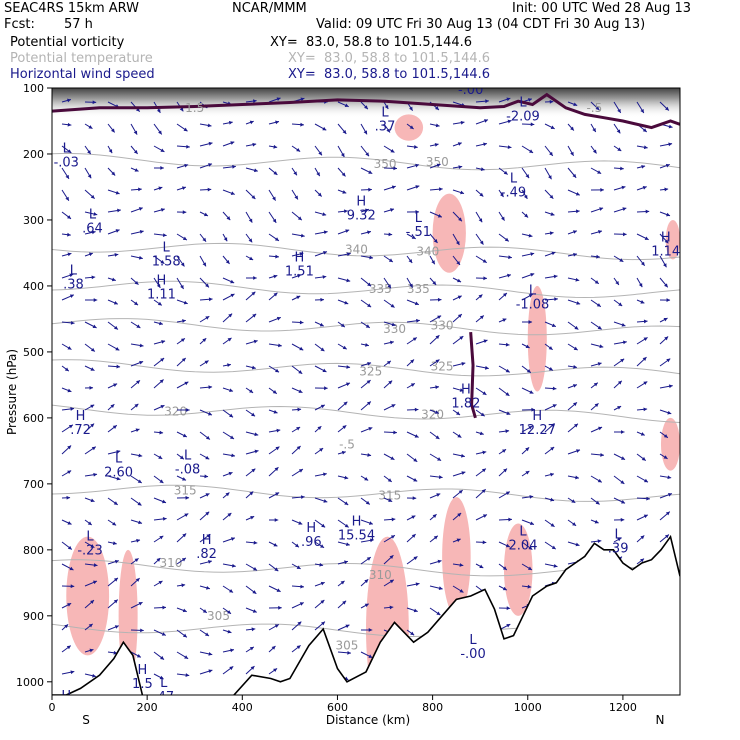  Describe the element at coordinates (80, 430) in the screenshot. I see `extremum-value: .72` at that location.